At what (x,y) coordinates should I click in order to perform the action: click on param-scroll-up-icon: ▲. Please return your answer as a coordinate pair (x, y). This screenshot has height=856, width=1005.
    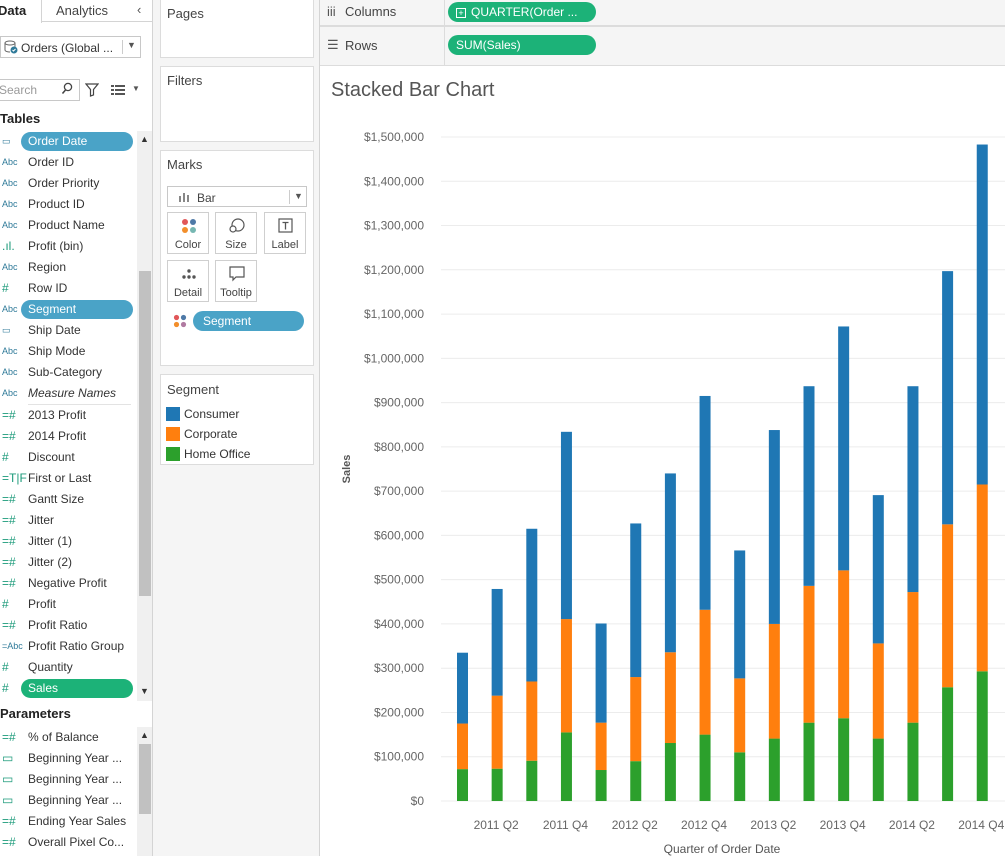
    Looking at the image, I should click on (144, 735).